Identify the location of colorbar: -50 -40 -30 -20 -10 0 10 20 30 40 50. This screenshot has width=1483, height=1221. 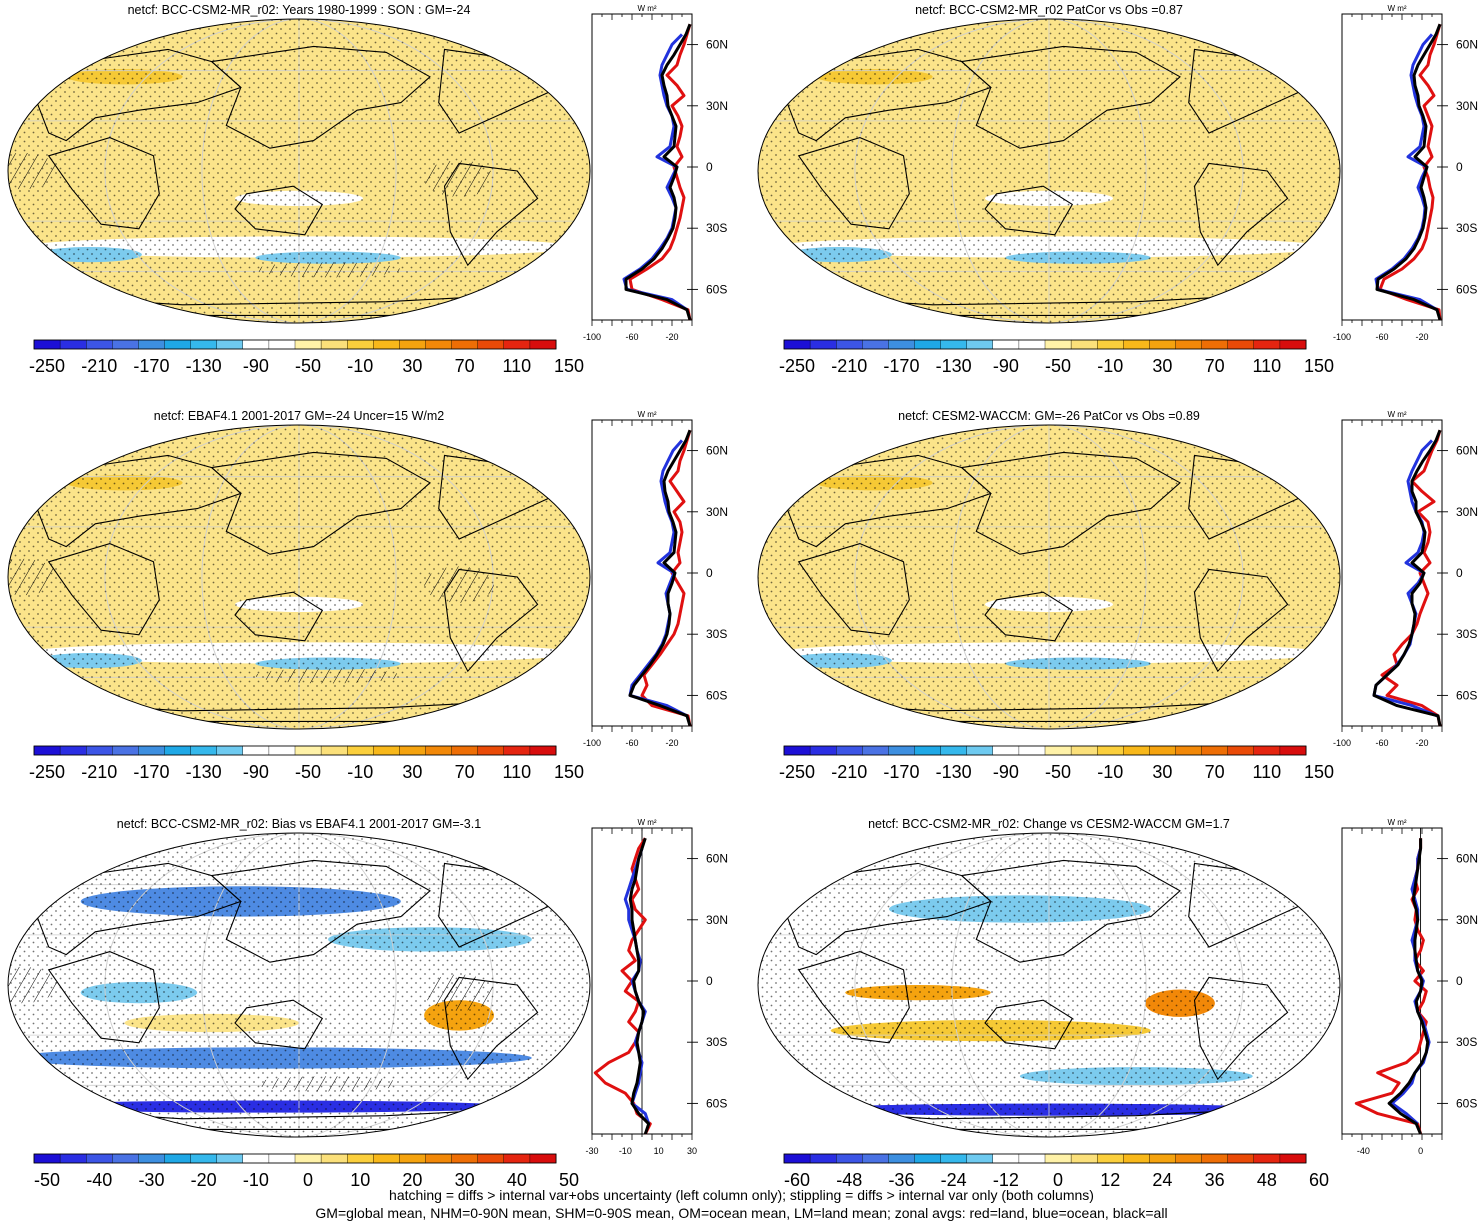
(306, 1171).